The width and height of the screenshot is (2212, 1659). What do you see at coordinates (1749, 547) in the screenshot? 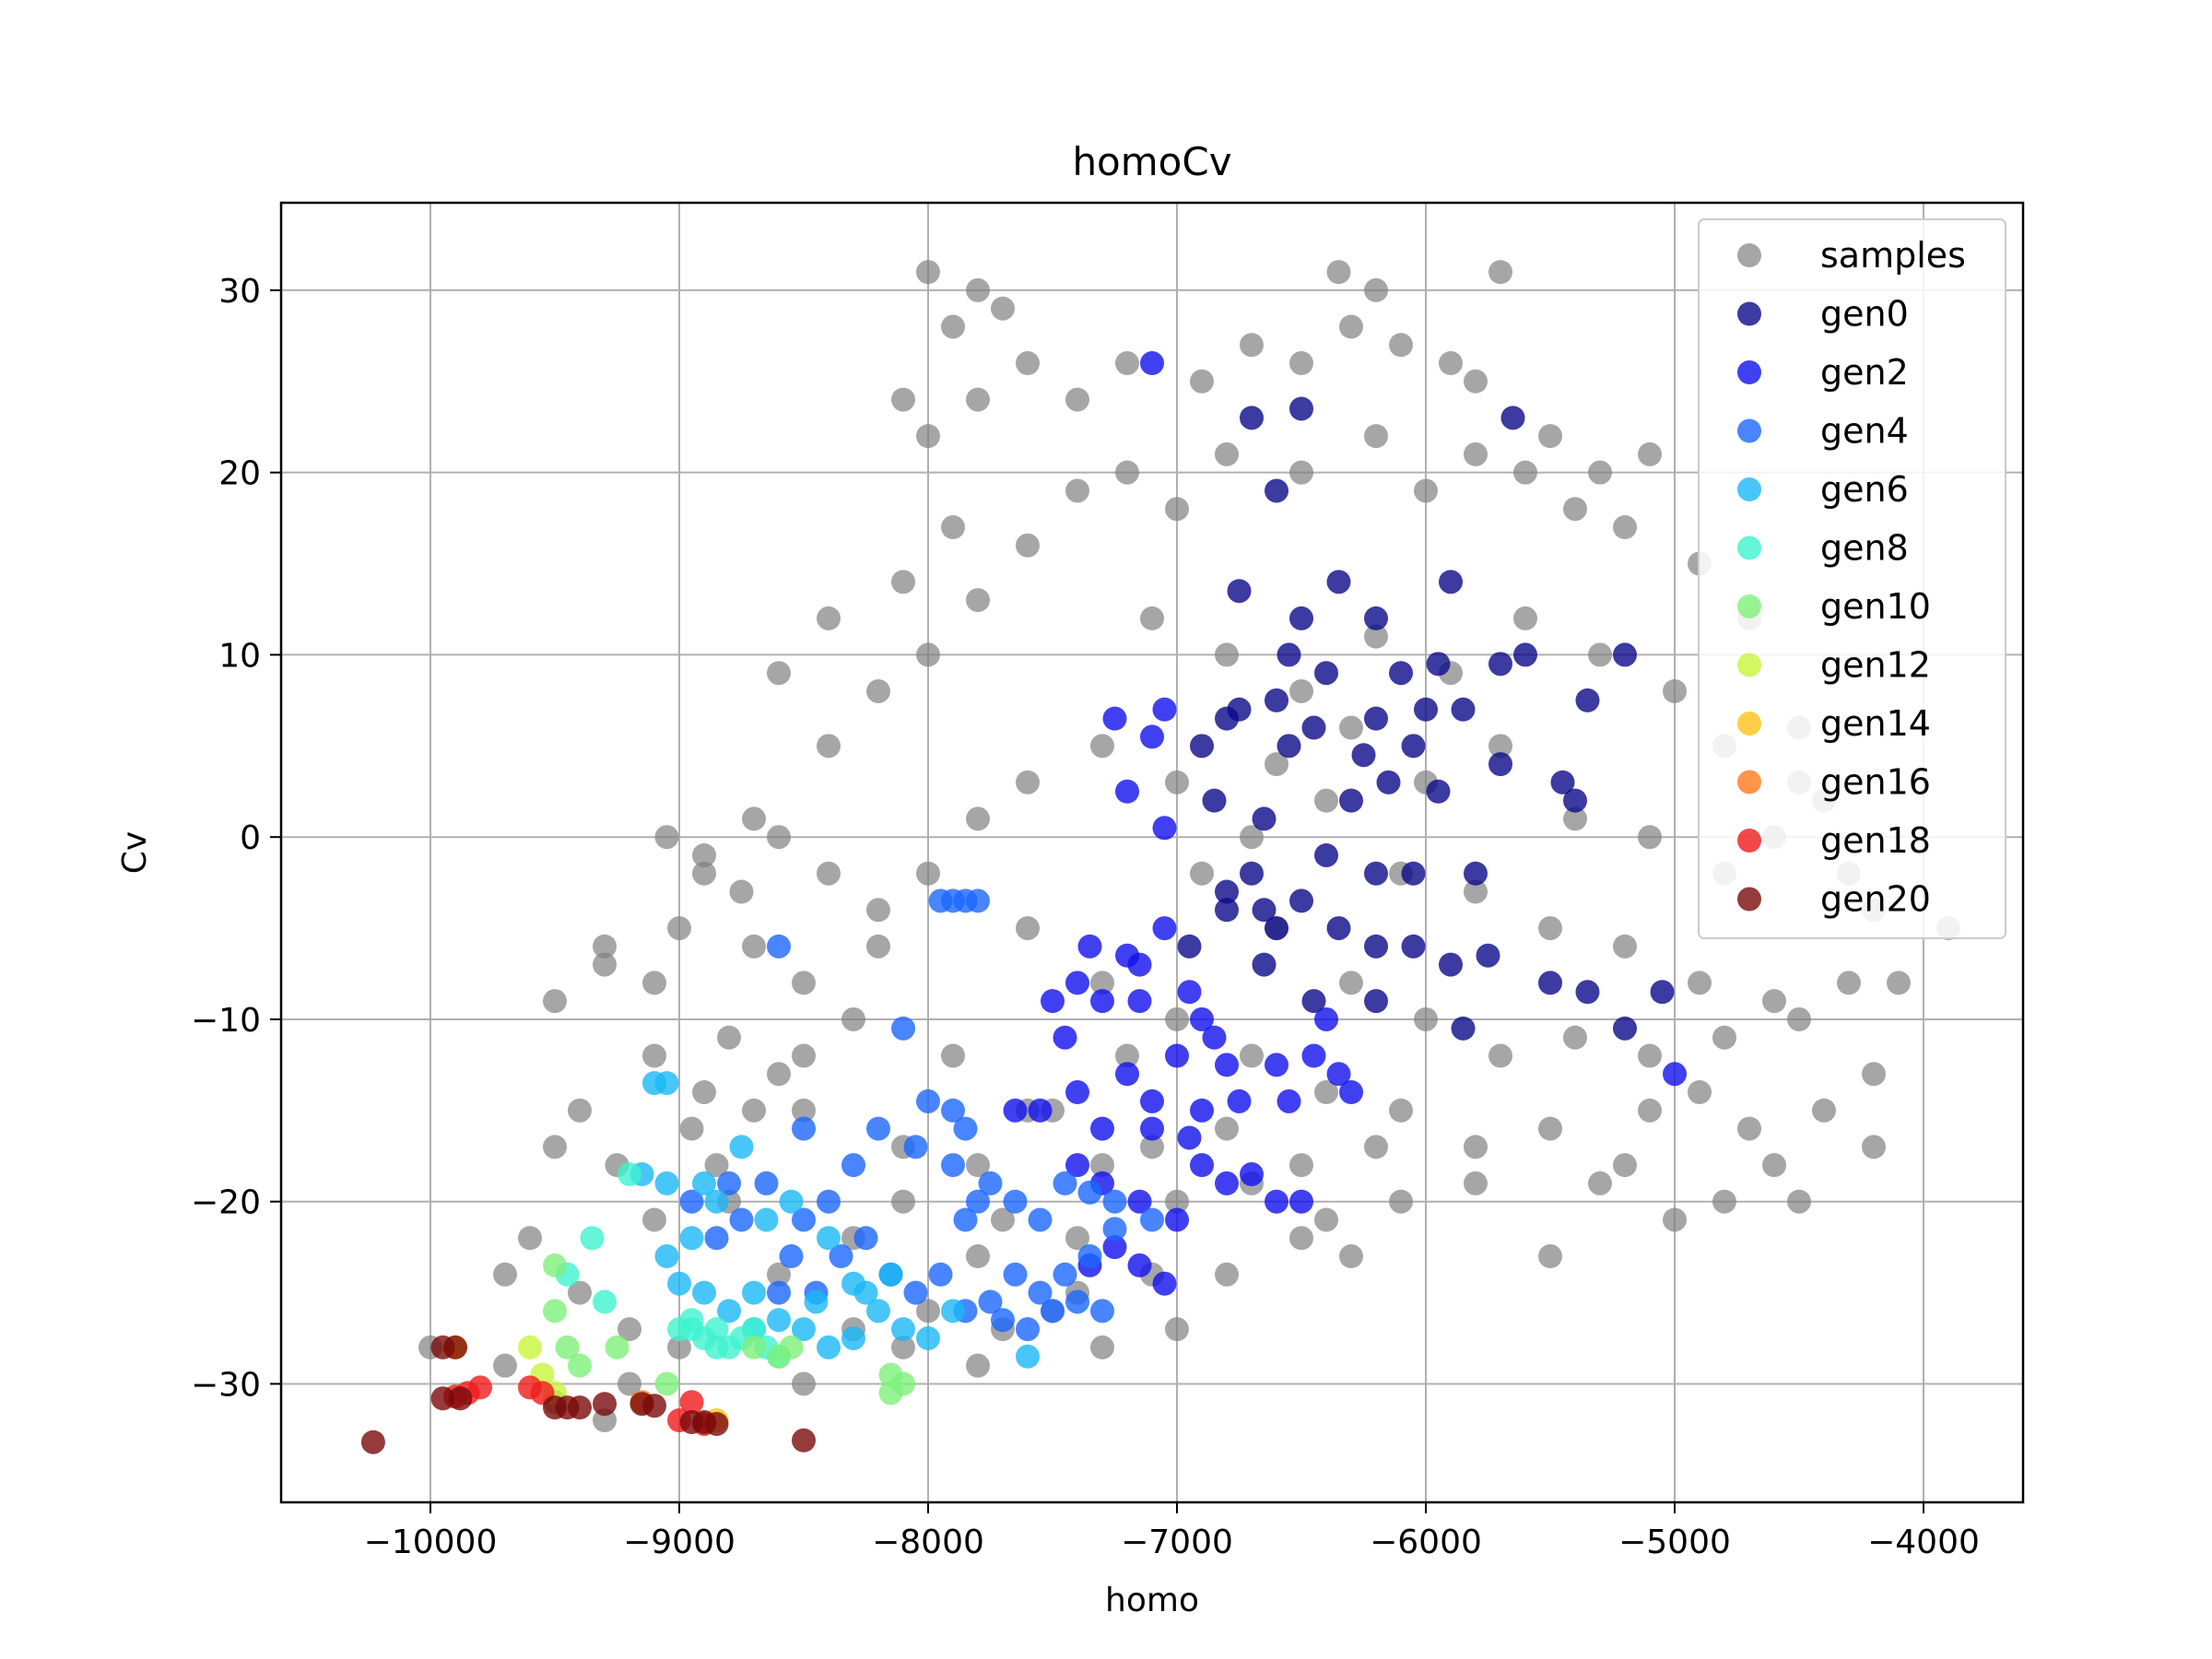
I see `legend-marker-gen8` at bounding box center [1749, 547].